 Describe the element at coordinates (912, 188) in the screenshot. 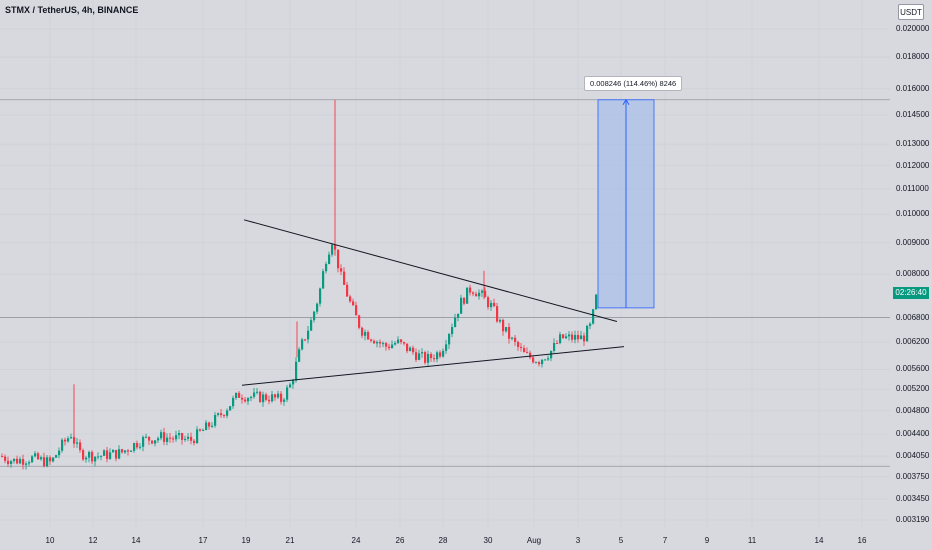

I see `price-tick-label: 0.011000` at that location.